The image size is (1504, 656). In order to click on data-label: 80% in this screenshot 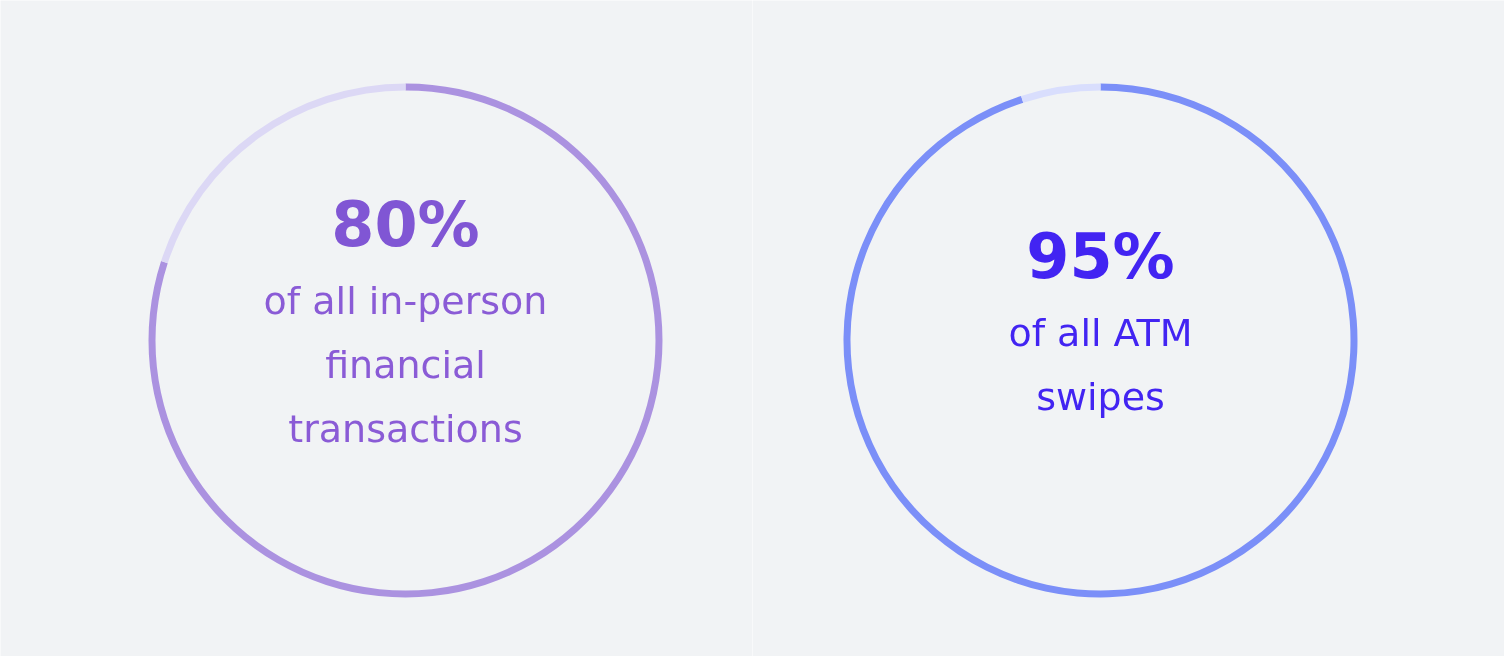, I will do `click(405, 224)`.